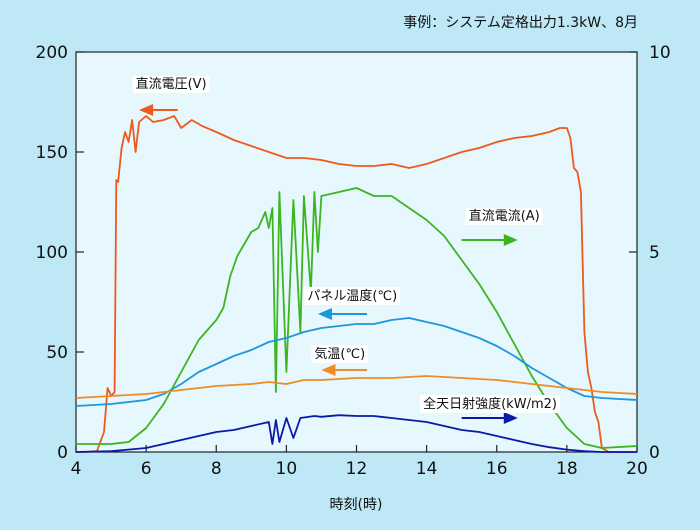 The image size is (700, 530). I want to click on x-tick-label: 20, so click(637, 469).